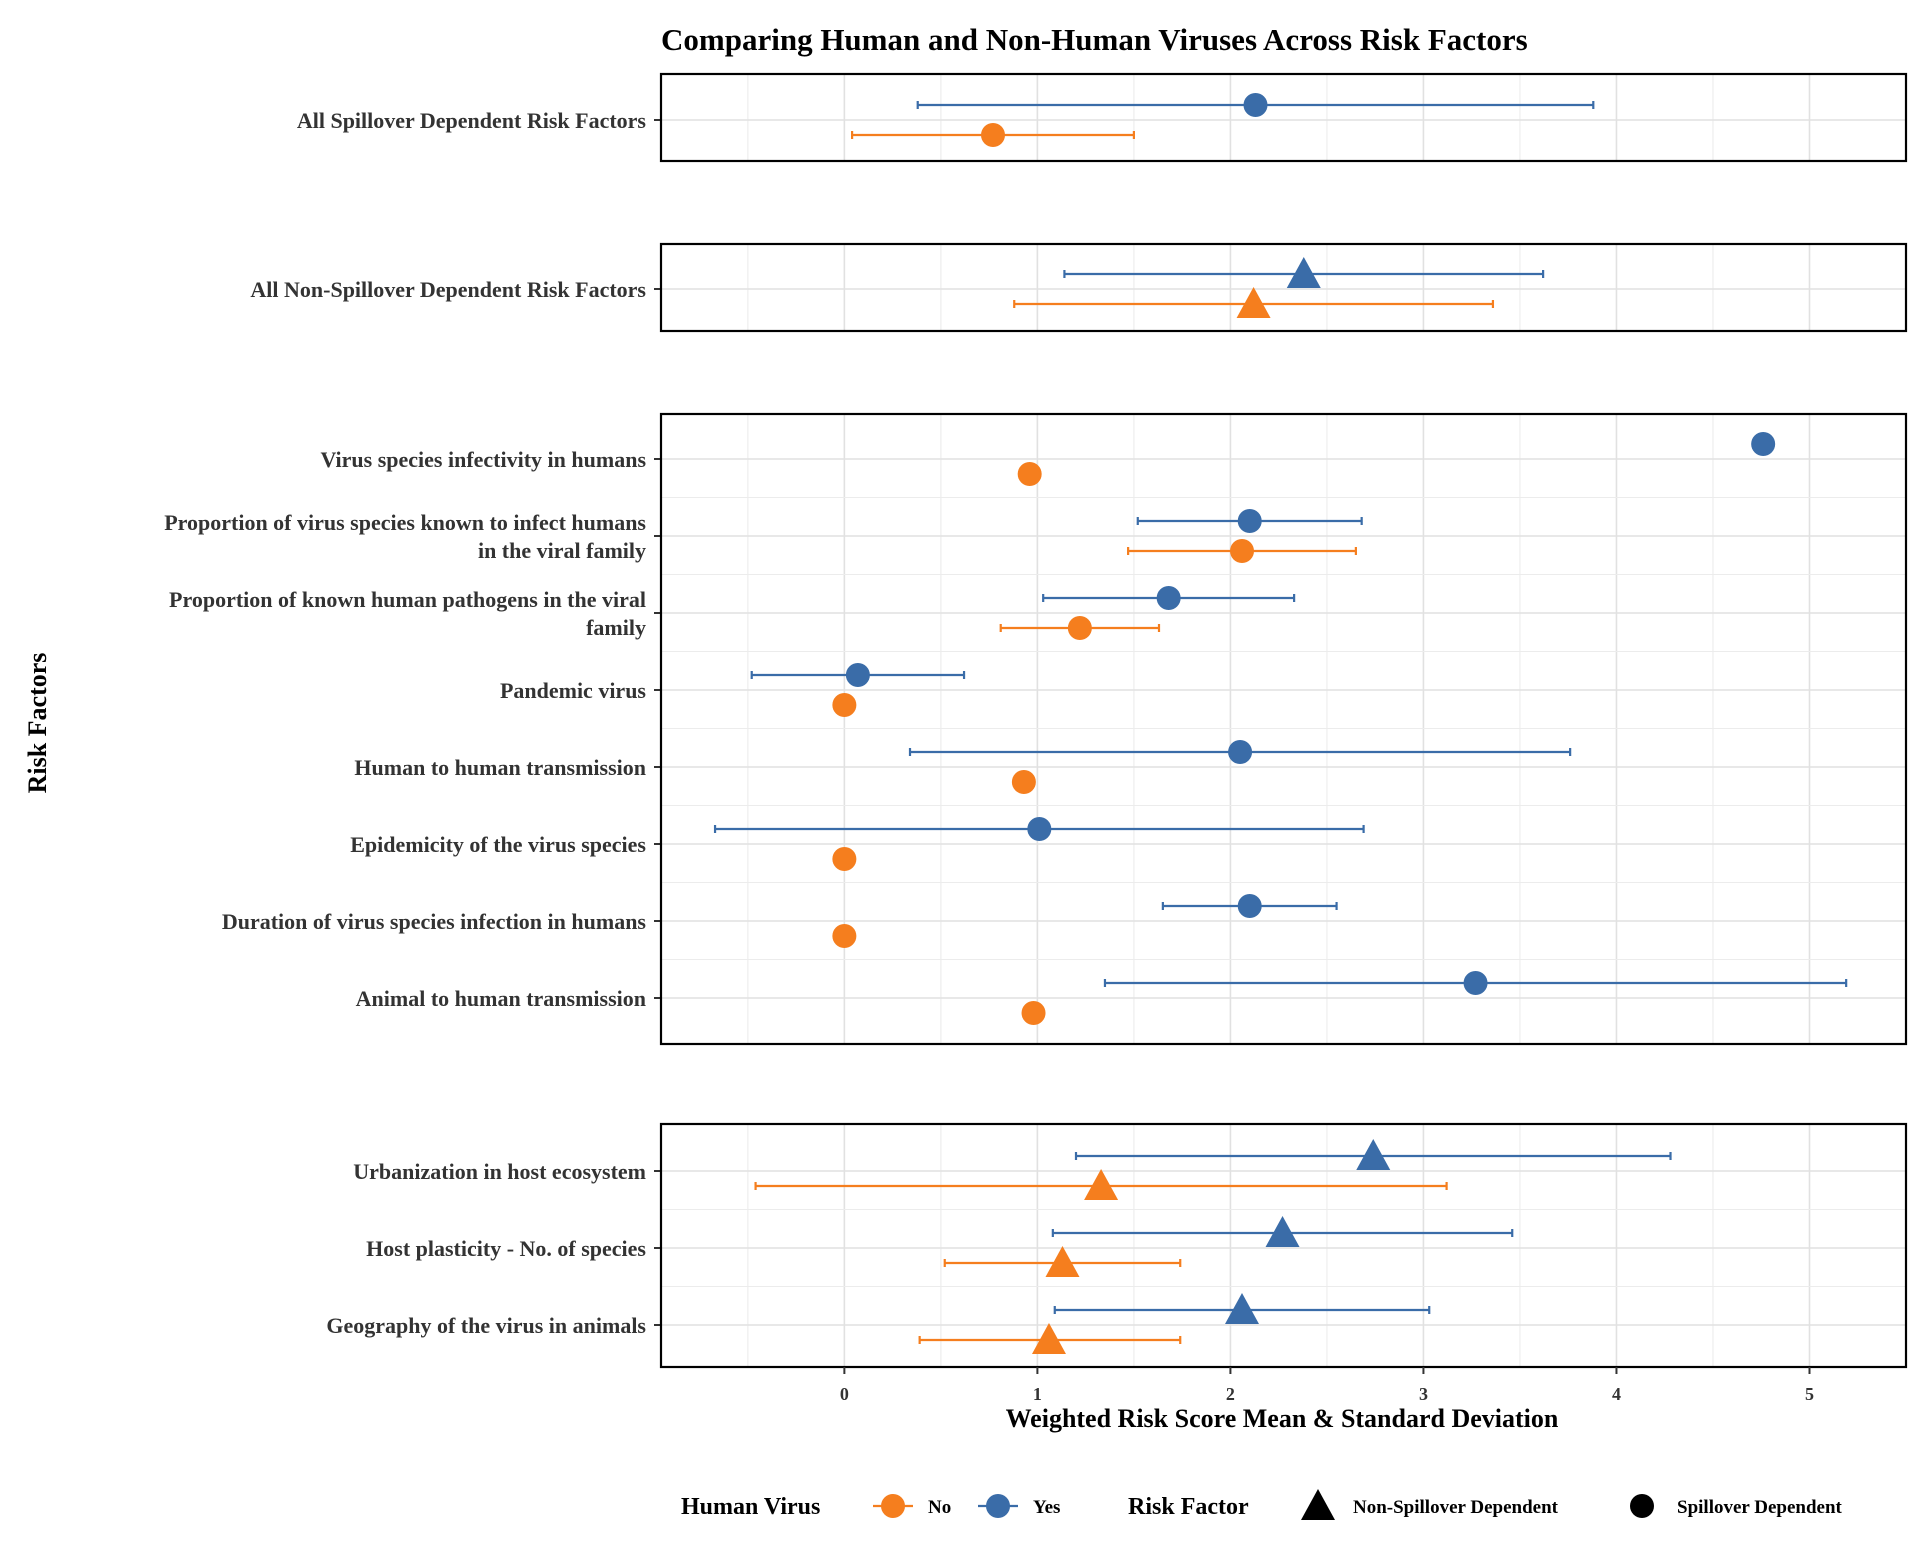 The width and height of the screenshot is (1926, 1562). I want to click on y-tick-label: Epidemicity of the virus species, so click(498, 844).